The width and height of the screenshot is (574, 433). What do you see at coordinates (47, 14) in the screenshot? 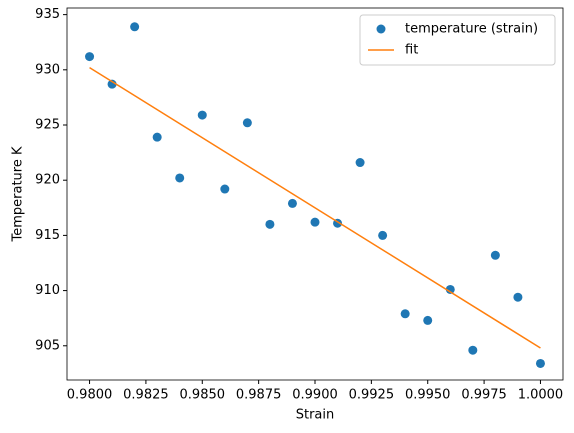
I see `y-tick-label: 935` at bounding box center [47, 14].